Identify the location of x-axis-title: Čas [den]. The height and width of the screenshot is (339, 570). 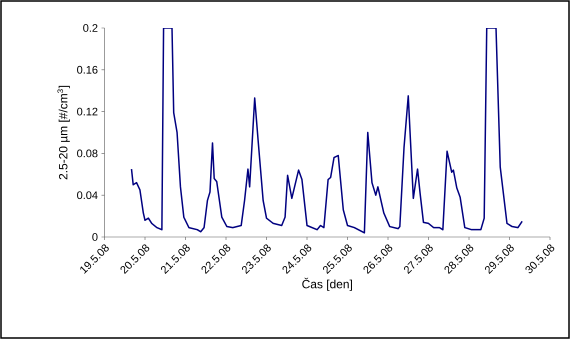
(327, 284).